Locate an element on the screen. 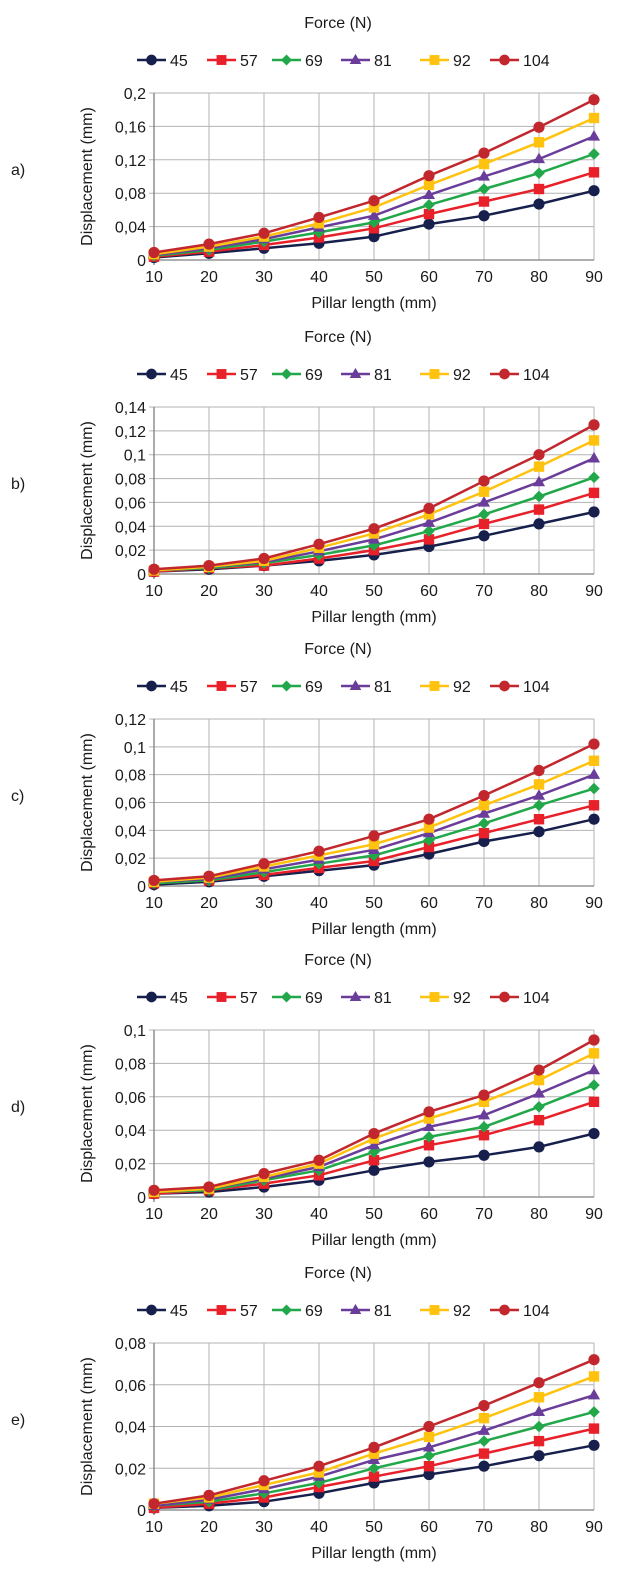 Image resolution: width=617 pixels, height=1595 pixels. panel-label: e) is located at coordinates (18, 1420).